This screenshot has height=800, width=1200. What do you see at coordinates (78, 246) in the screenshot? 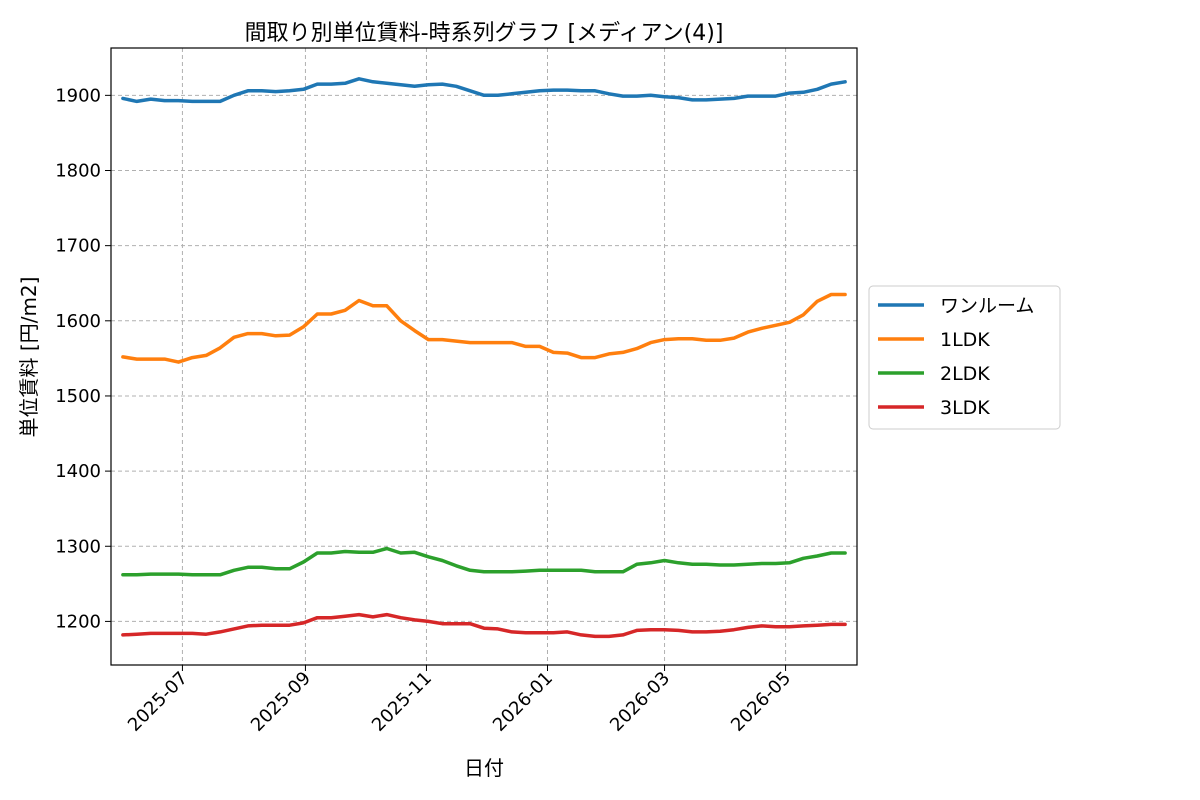
I see `y-tick-label: 1700` at bounding box center [78, 246].